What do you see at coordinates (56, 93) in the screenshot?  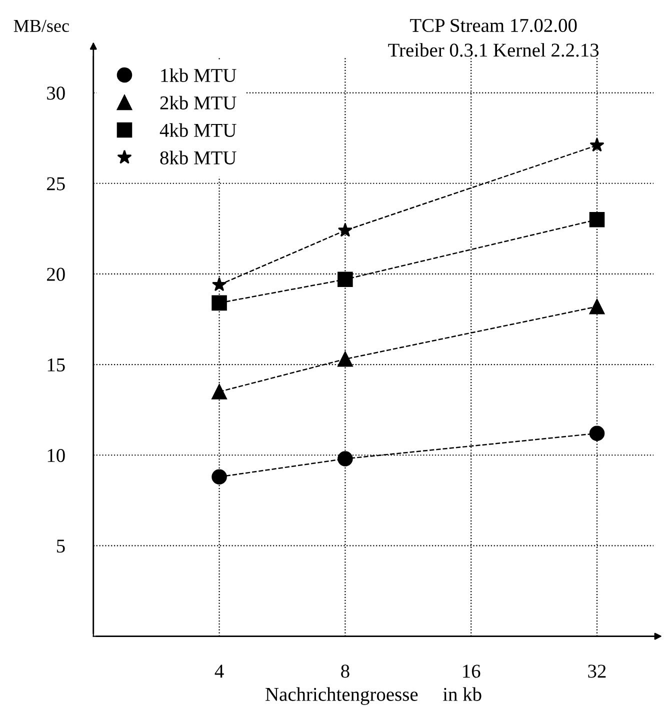 I see `y-tick-label: 30` at bounding box center [56, 93].